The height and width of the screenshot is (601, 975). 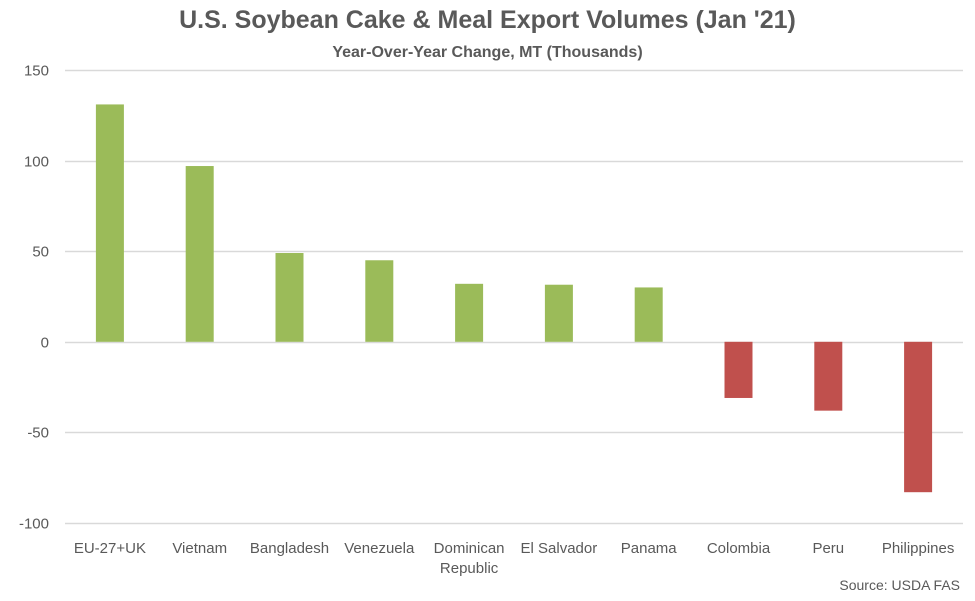 I want to click on y-tick-label: 100, so click(x=36, y=162).